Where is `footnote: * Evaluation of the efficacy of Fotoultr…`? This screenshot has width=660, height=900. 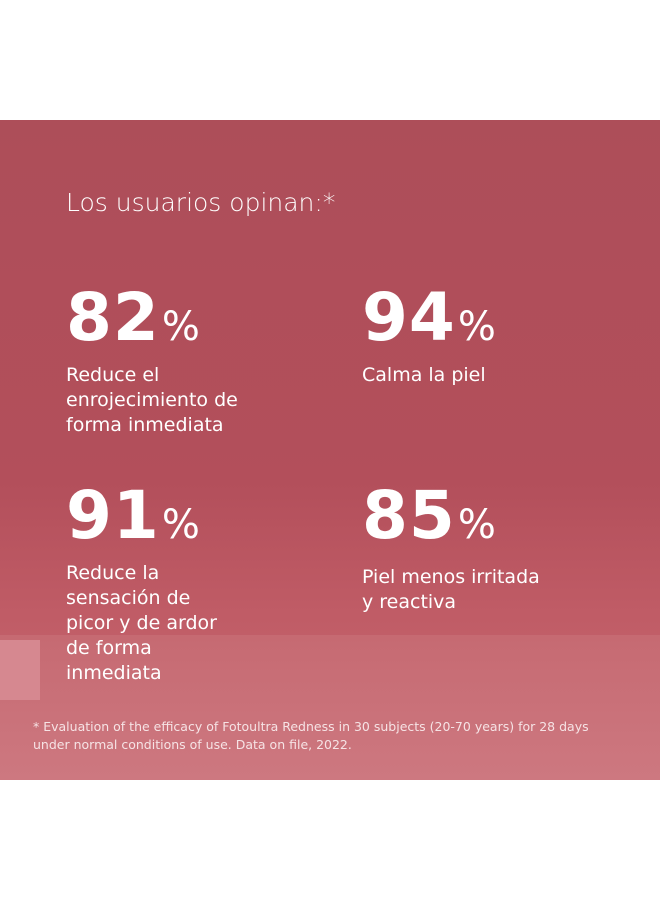
footnote: * Evaluation of the efficacy of Fotoultr… is located at coordinates (311, 736).